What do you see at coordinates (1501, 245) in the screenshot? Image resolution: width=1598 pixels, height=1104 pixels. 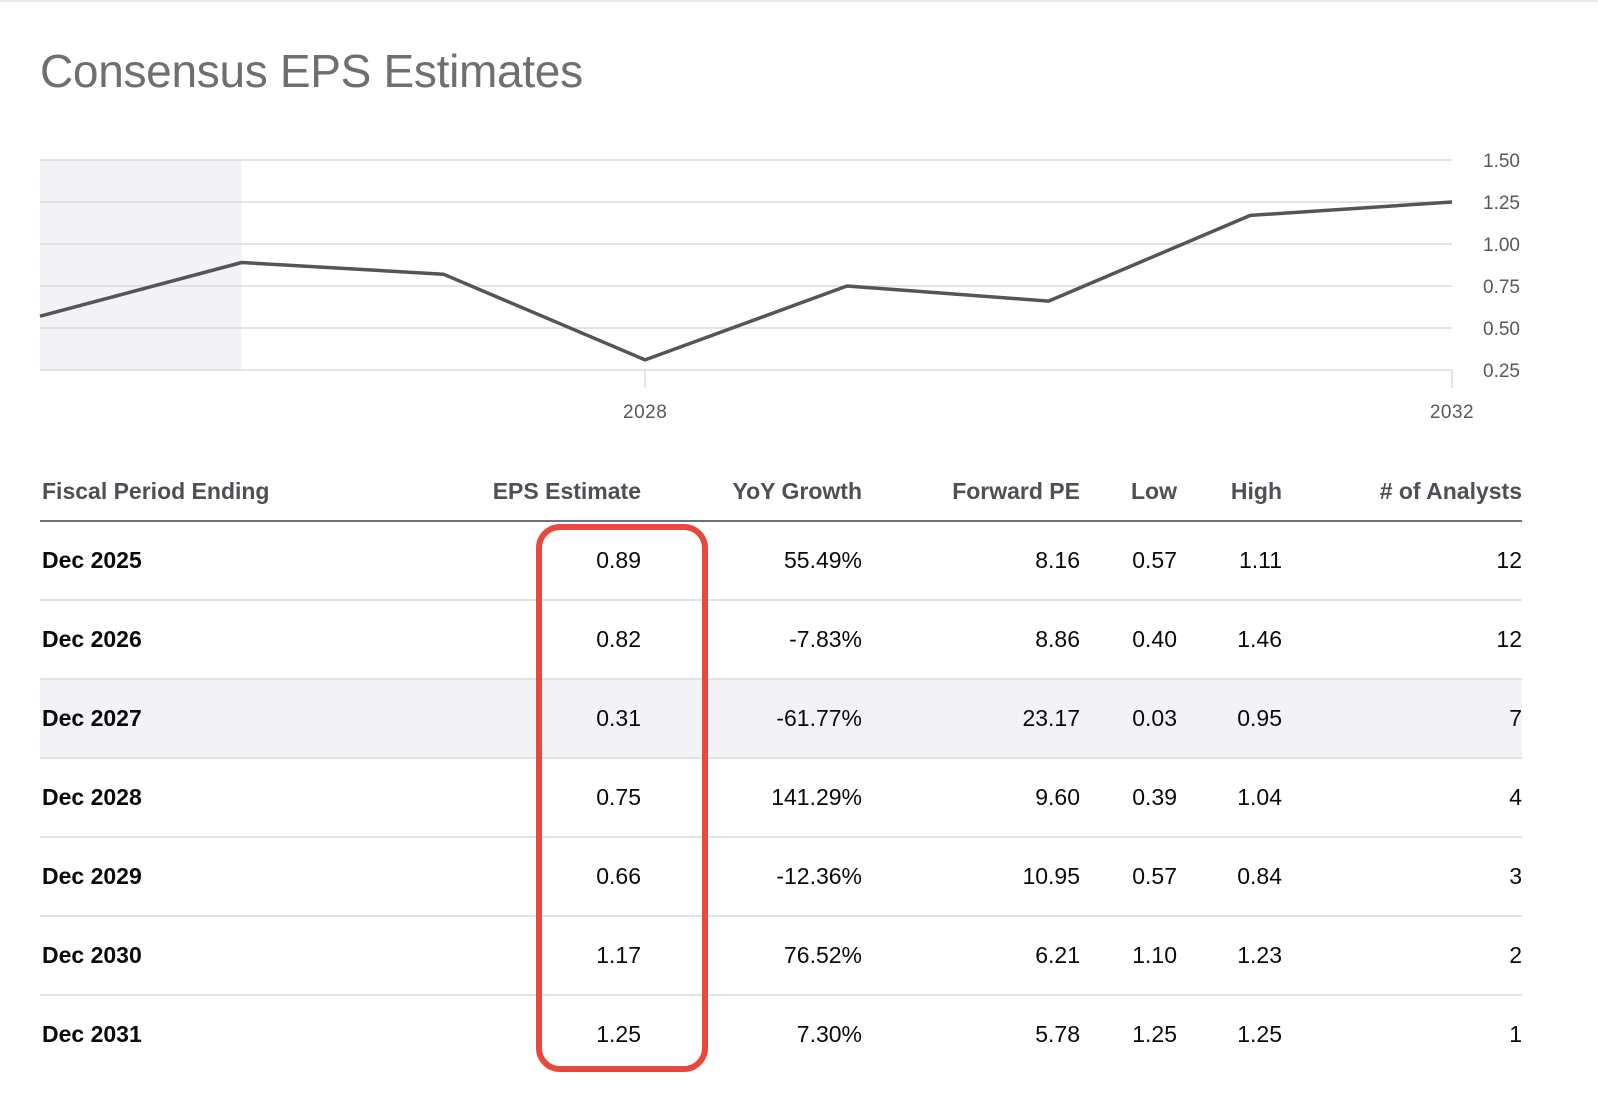 I see `y-tick-label: 1.00` at bounding box center [1501, 245].